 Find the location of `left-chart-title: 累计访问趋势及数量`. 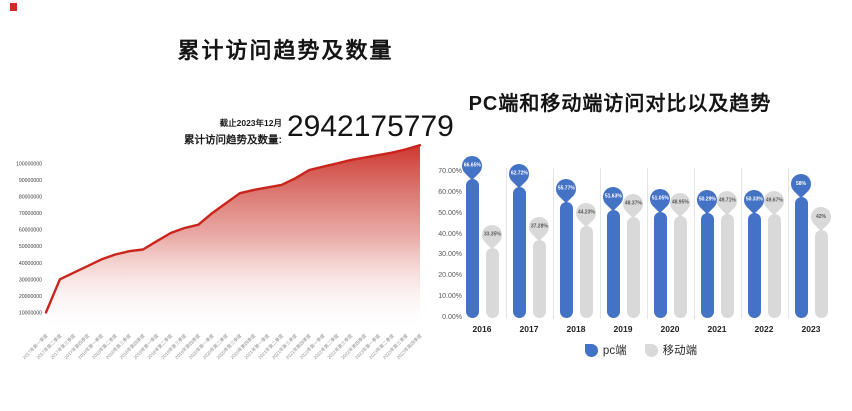

left-chart-title: 累计访问趋势及数量 is located at coordinates (285, 50).